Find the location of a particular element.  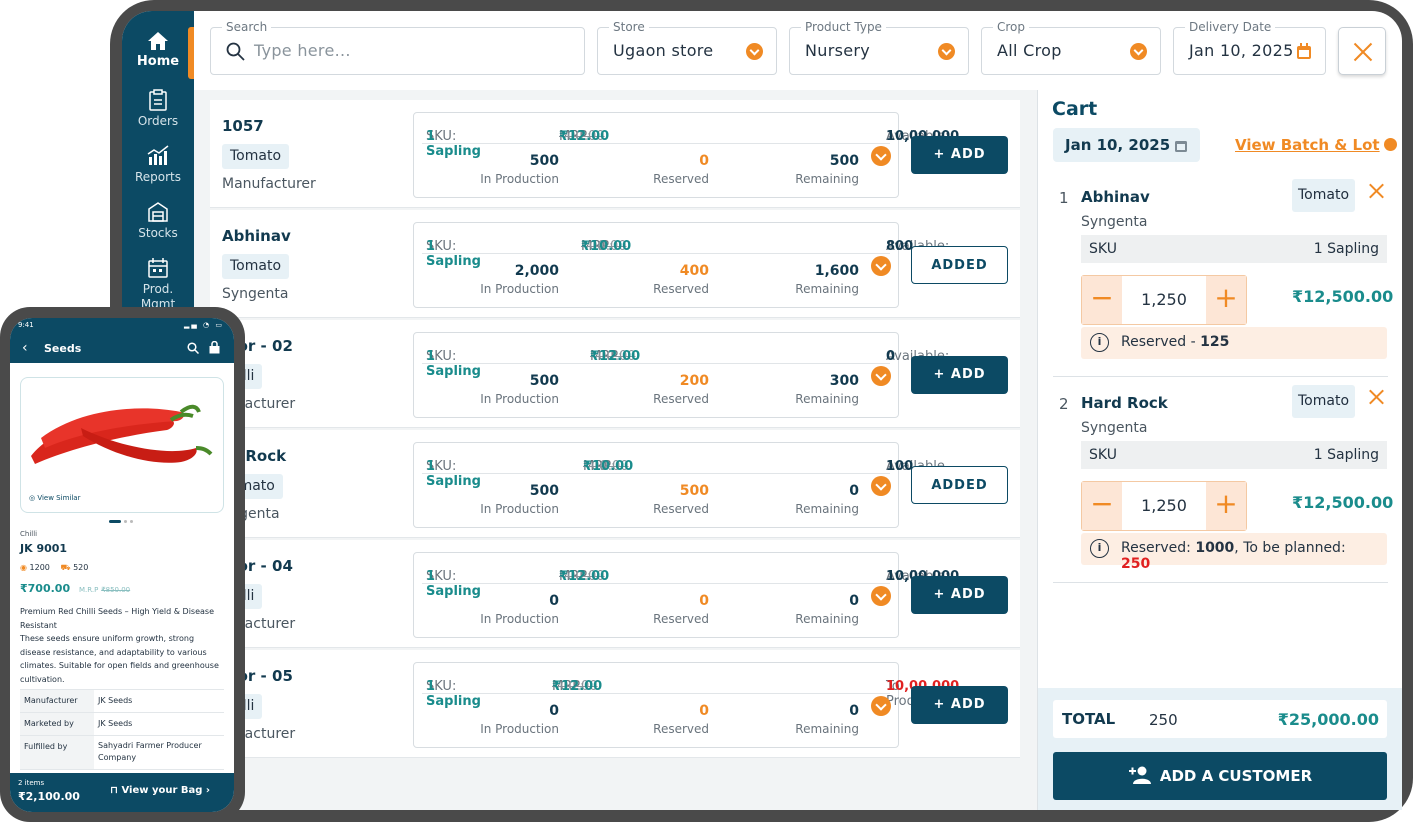

mrp-value: ₹12.00 is located at coordinates (615, 356).